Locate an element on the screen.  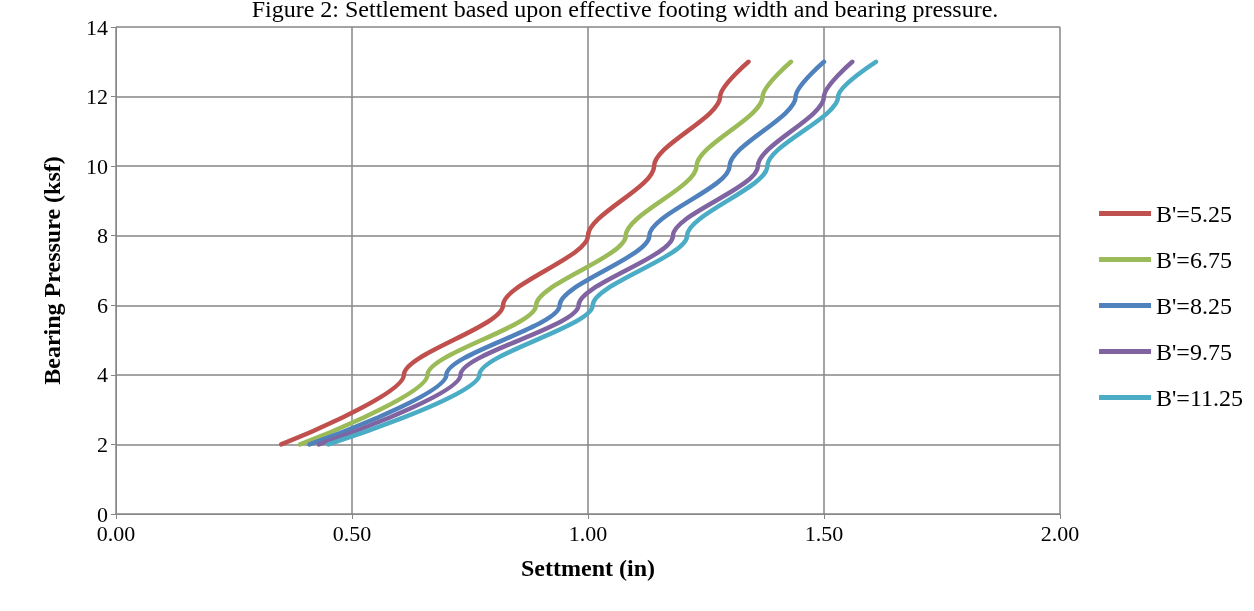
y-tick-label: 6 is located at coordinates (102, 305).